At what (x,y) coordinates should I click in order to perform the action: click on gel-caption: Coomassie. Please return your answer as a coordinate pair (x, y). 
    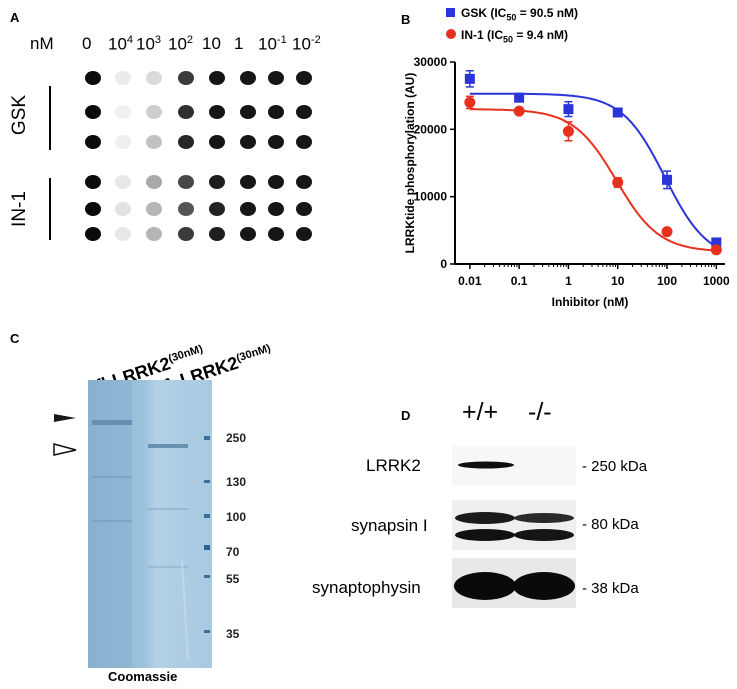
    Looking at the image, I should click on (143, 676).